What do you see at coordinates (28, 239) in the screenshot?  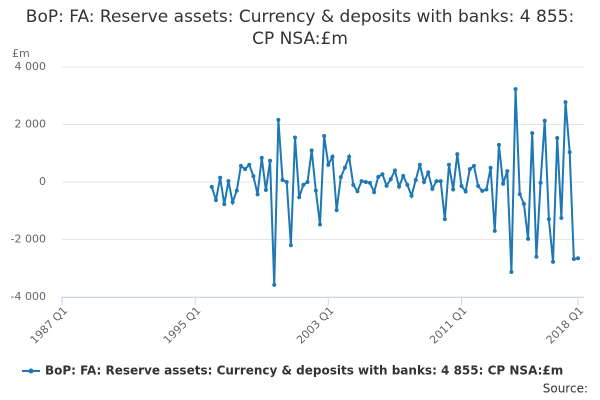 I see `y-tick-label: -2 000` at bounding box center [28, 239].